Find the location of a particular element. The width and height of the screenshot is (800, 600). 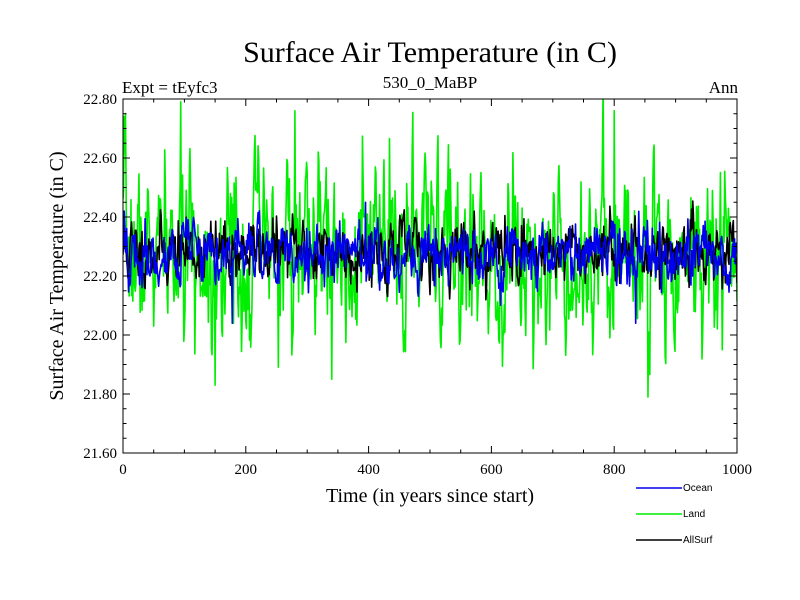

y-tick-labels: 21.60 21.80 22.00 22.20 22.40 22.60 22.80 is located at coordinates (100, 277).